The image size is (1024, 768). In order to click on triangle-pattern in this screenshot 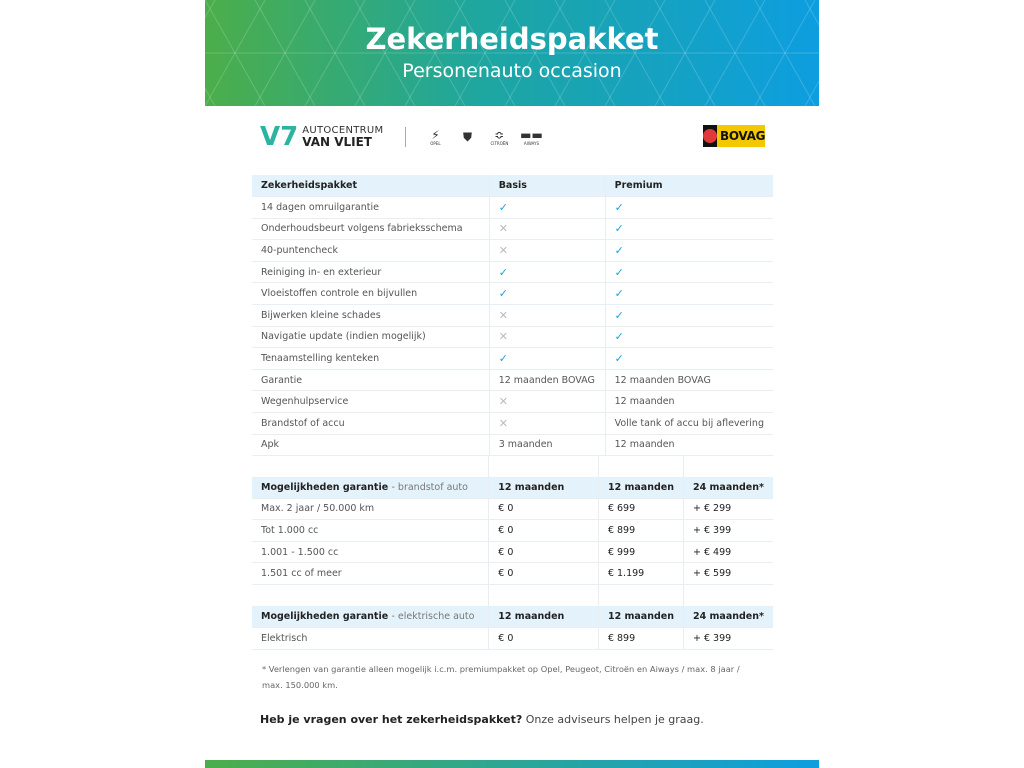, I will do `click(512, 53)`.